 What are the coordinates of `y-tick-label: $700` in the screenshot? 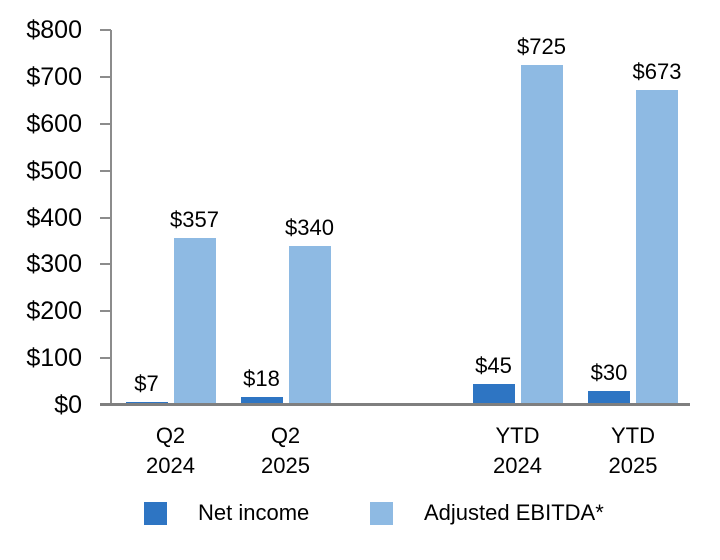 It's located at (54, 76).